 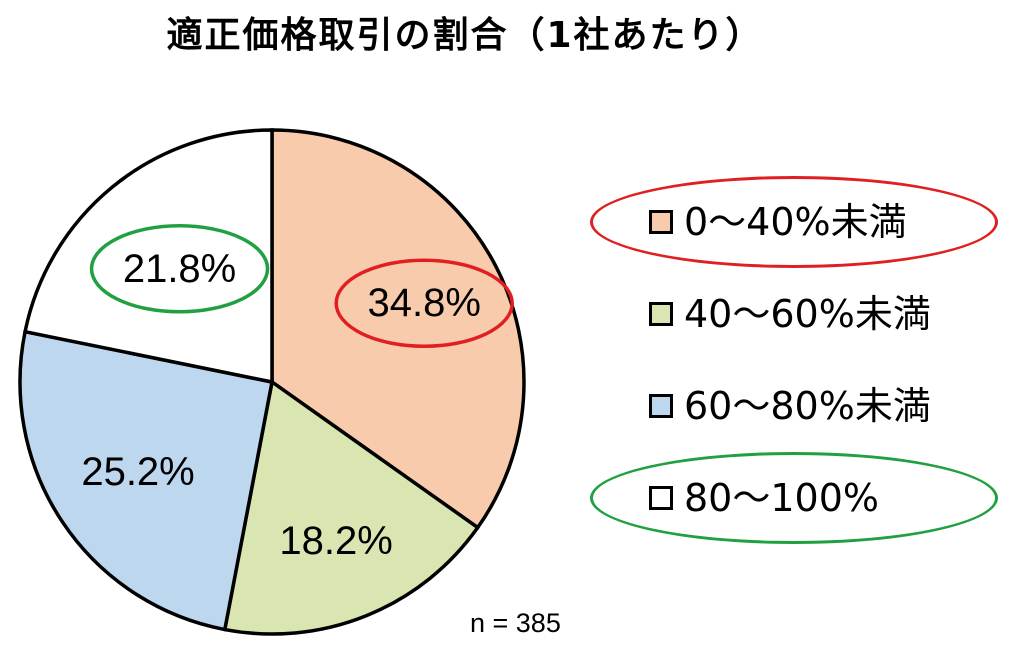 I want to click on sample-size-note: n = 385, so click(x=515, y=623).